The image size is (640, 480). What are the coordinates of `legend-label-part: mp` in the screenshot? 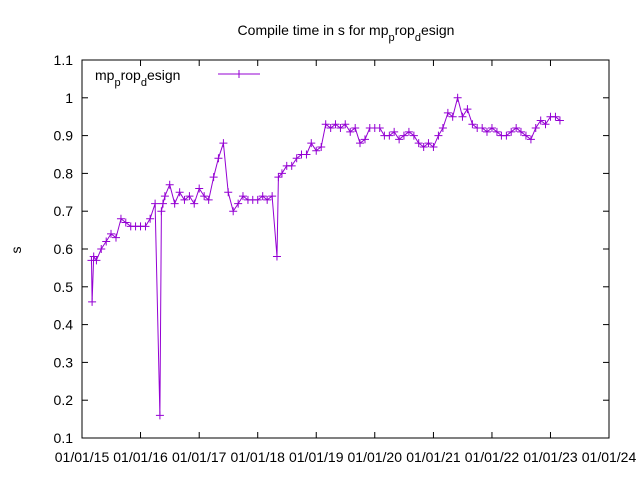 It's located at (105, 75).